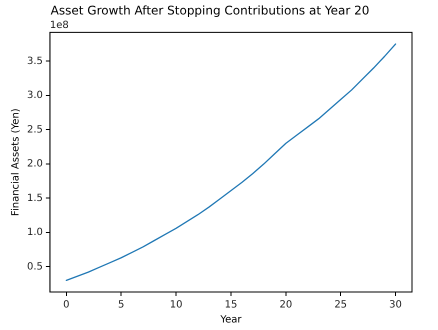 Image resolution: width=438 pixels, height=330 pixels. What do you see at coordinates (34, 164) in the screenshot?
I see `y-tick-label: 2.0` at bounding box center [34, 164].